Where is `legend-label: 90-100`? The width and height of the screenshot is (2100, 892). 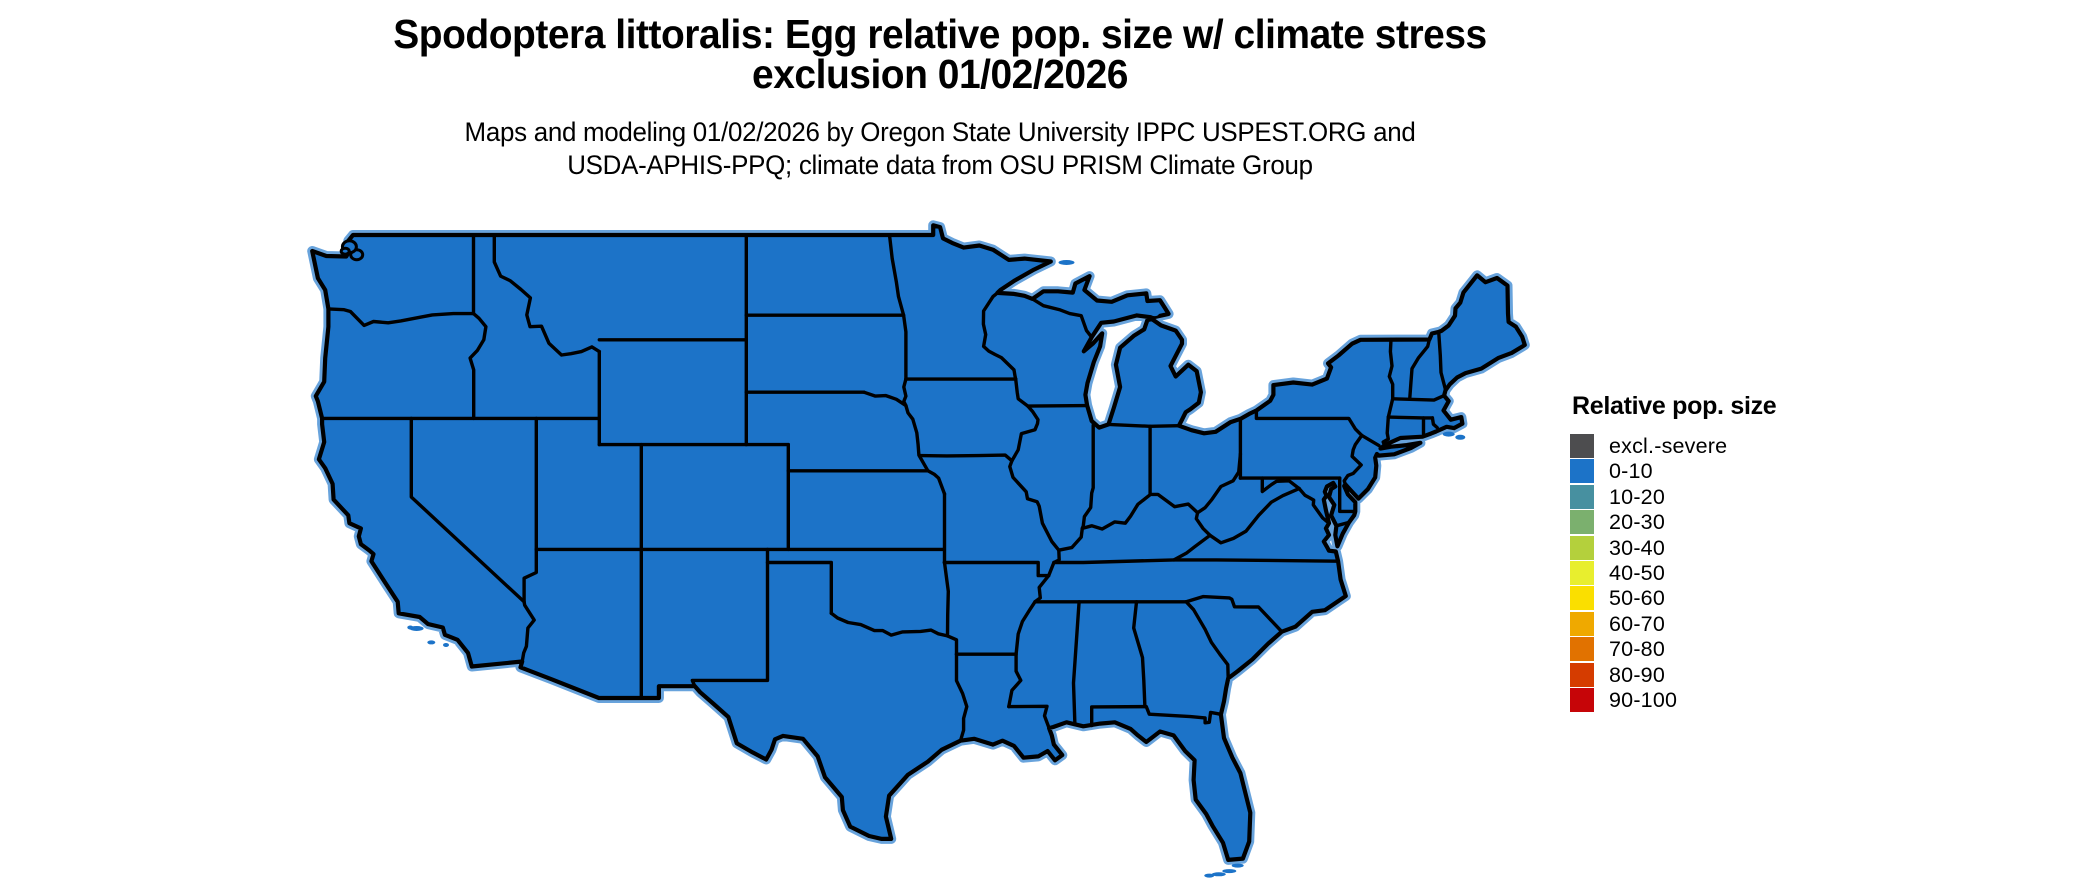
legend-label: 90-100 is located at coordinates (1643, 699).